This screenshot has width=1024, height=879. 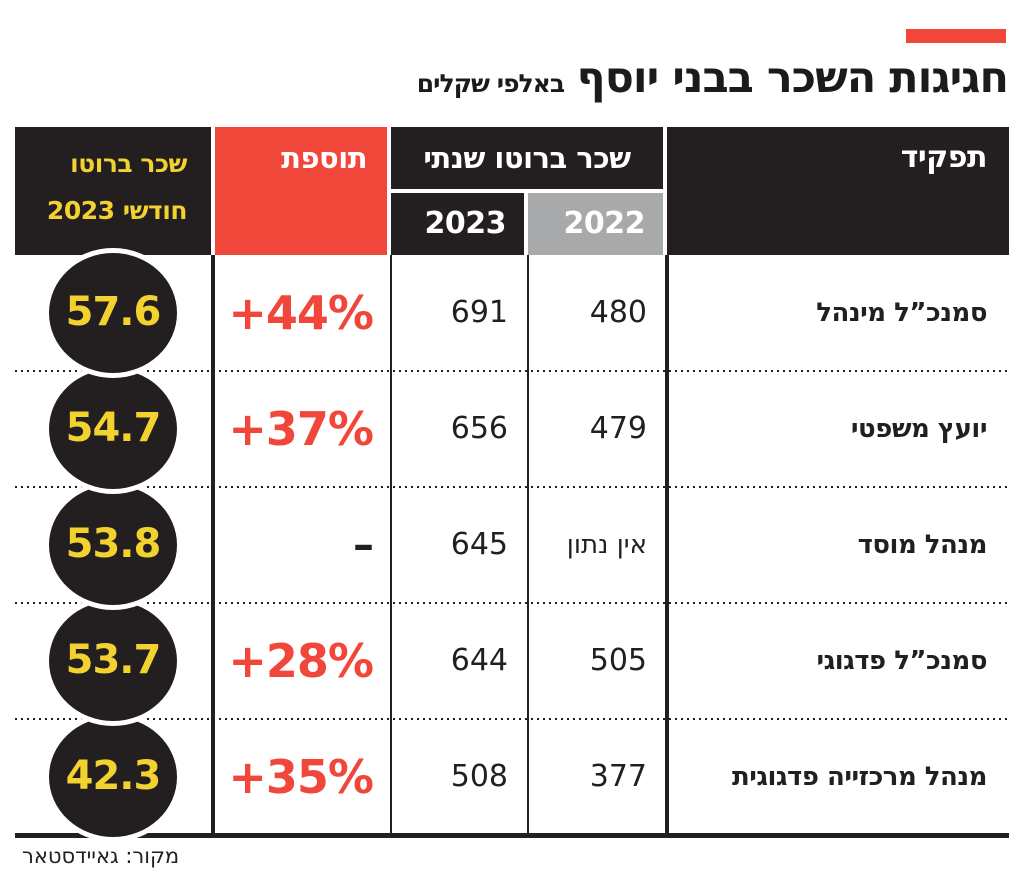 What do you see at coordinates (512, 313) in the screenshot?
I see `table-row: 57.6 +44% 691 480 סמנכ”ל מינהל` at bounding box center [512, 313].